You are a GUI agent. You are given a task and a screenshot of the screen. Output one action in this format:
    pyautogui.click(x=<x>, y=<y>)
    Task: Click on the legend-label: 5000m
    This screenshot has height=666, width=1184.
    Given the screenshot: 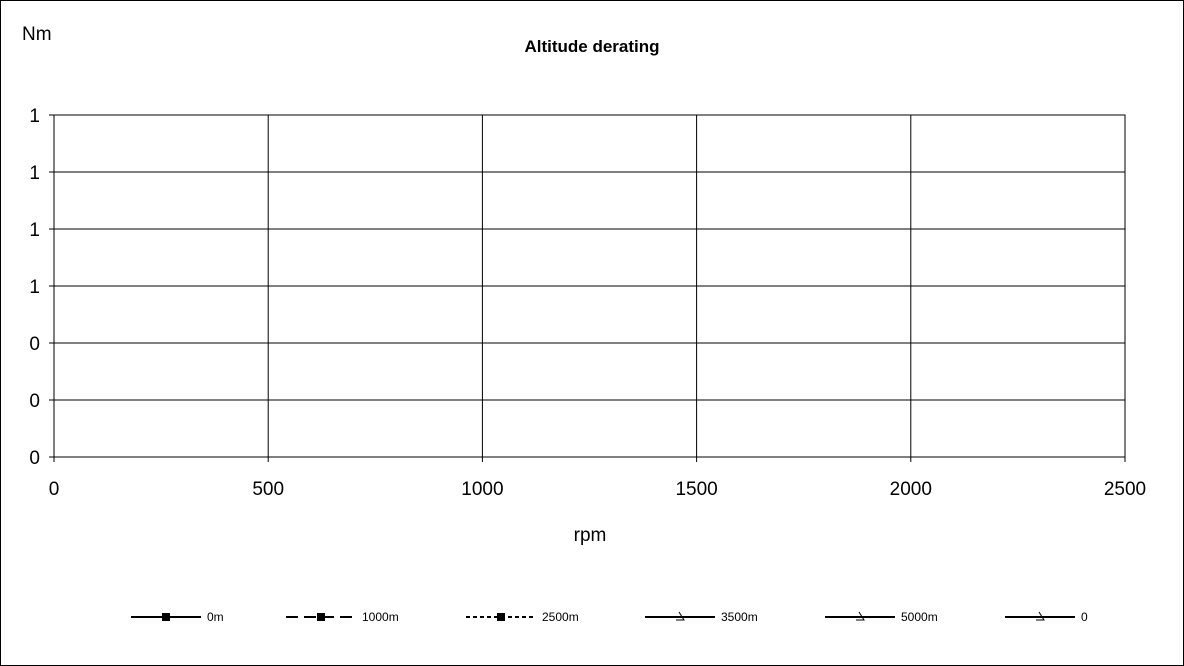 What is the action you would take?
    pyautogui.click(x=919, y=617)
    